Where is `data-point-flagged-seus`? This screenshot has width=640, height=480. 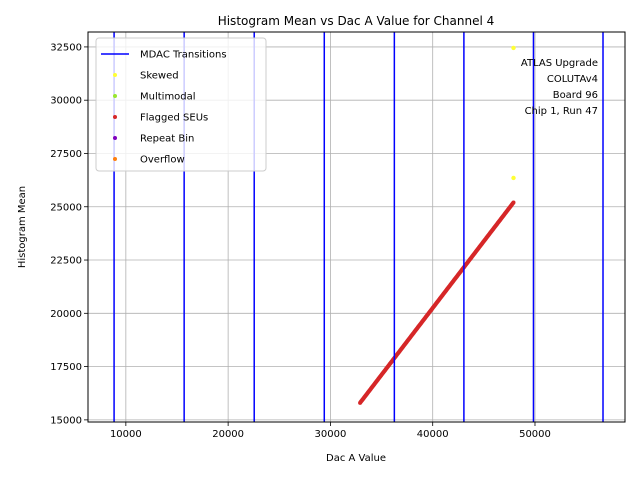
data-point-flagged-seus is located at coordinates (513, 202).